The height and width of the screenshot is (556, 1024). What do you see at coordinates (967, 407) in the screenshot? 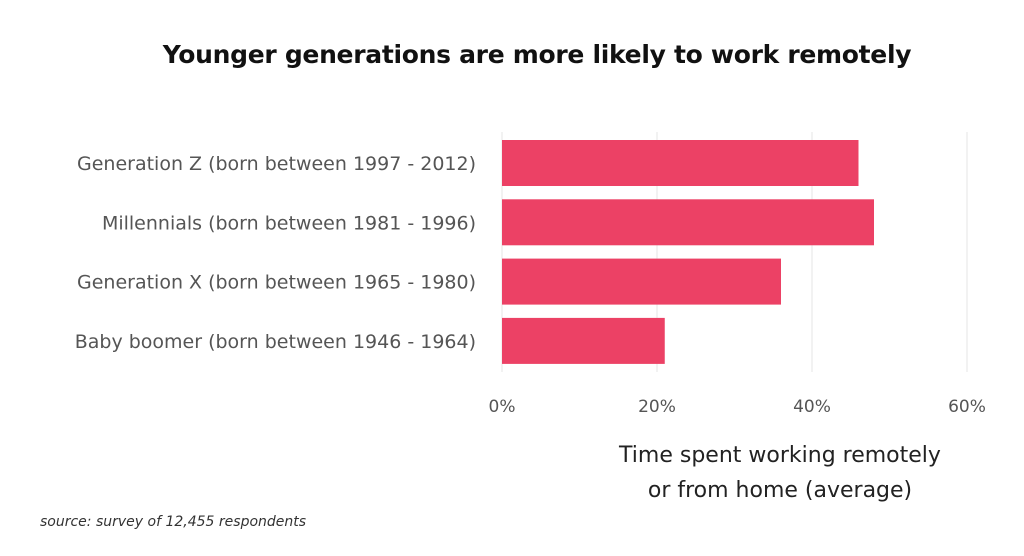
I see `x-tick-label: 60%` at bounding box center [967, 407].